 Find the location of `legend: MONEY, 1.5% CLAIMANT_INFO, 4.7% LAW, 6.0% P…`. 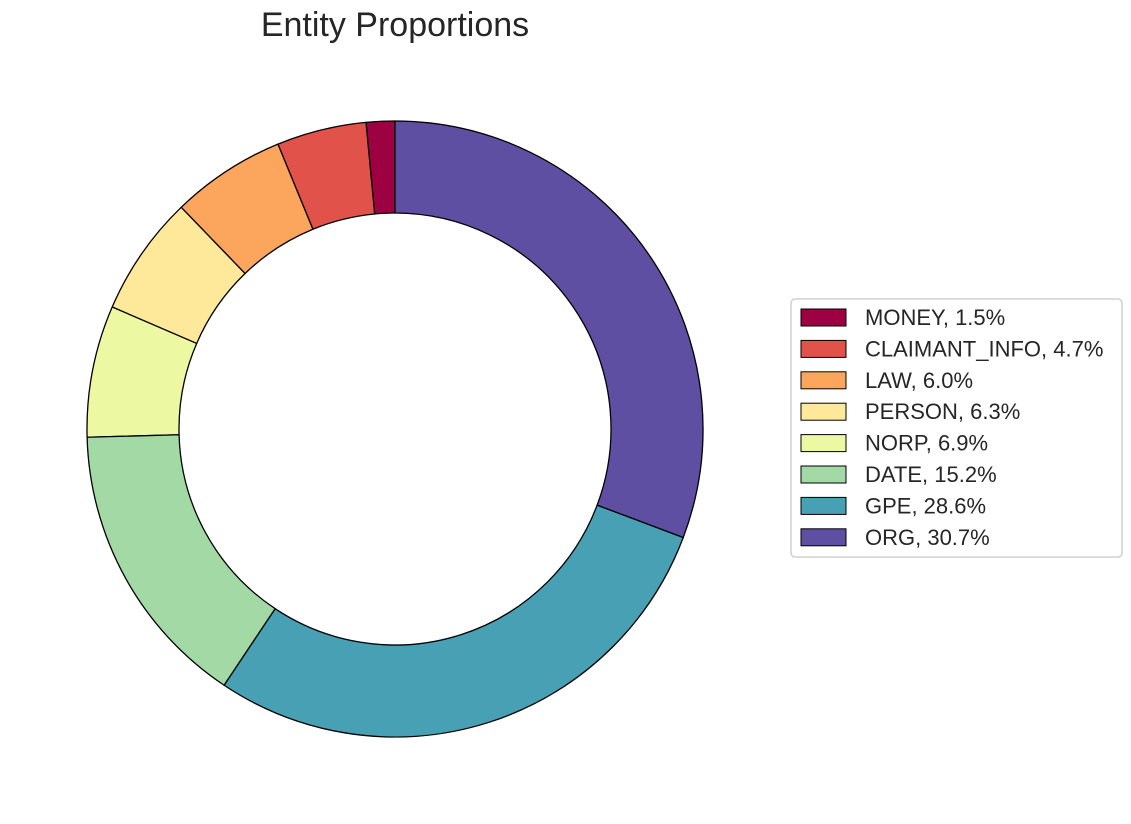

legend: MONEY, 1.5% CLAIMANT_INFO, 4.7% LAW, 6.0% P… is located at coordinates (956, 428).